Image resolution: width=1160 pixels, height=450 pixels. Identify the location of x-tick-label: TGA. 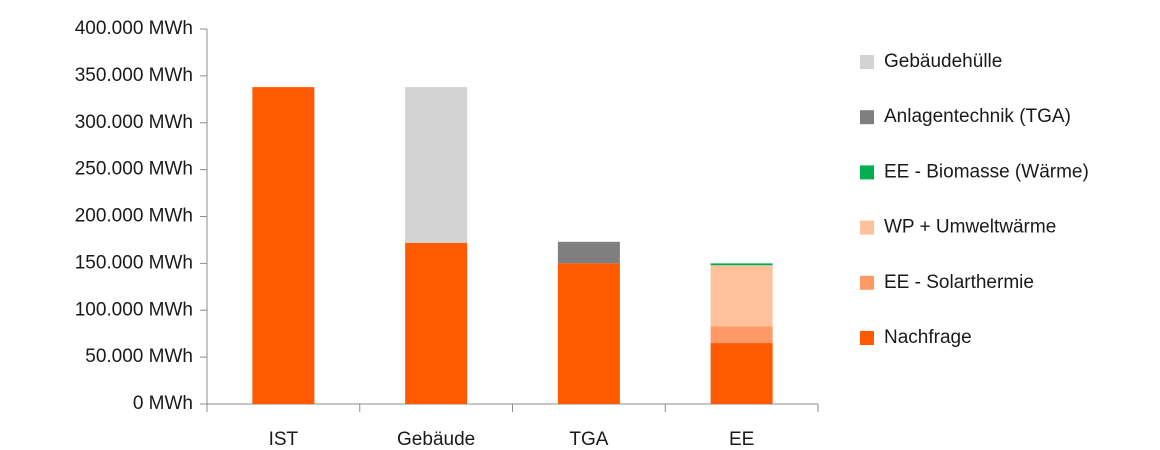
(588, 439).